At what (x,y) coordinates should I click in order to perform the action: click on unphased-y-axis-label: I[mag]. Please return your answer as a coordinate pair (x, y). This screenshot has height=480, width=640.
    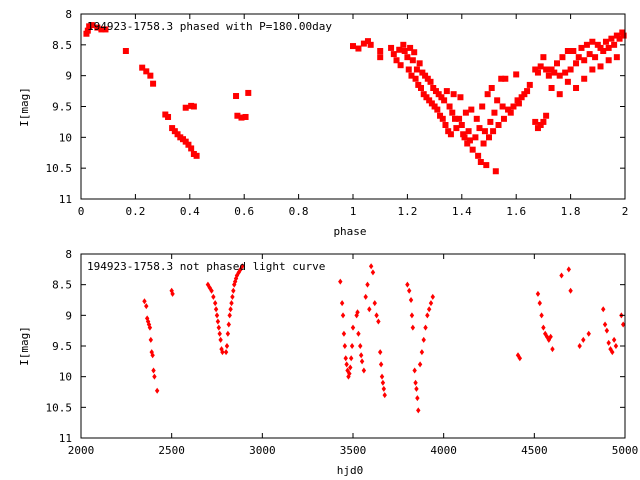
    Looking at the image, I should click on (24, 346).